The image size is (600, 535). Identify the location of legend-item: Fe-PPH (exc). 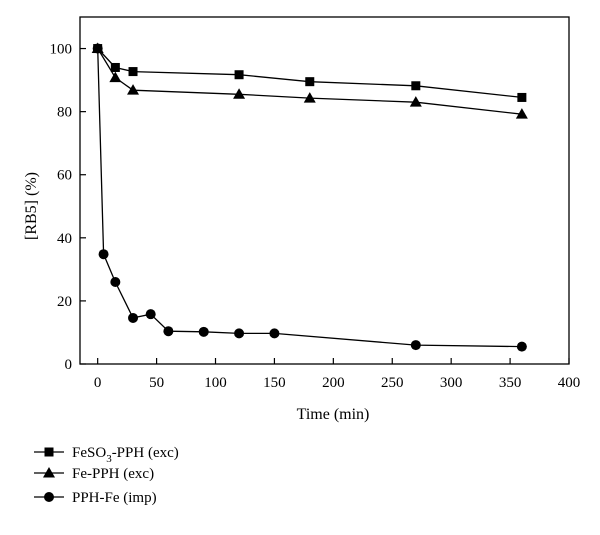
(94, 474).